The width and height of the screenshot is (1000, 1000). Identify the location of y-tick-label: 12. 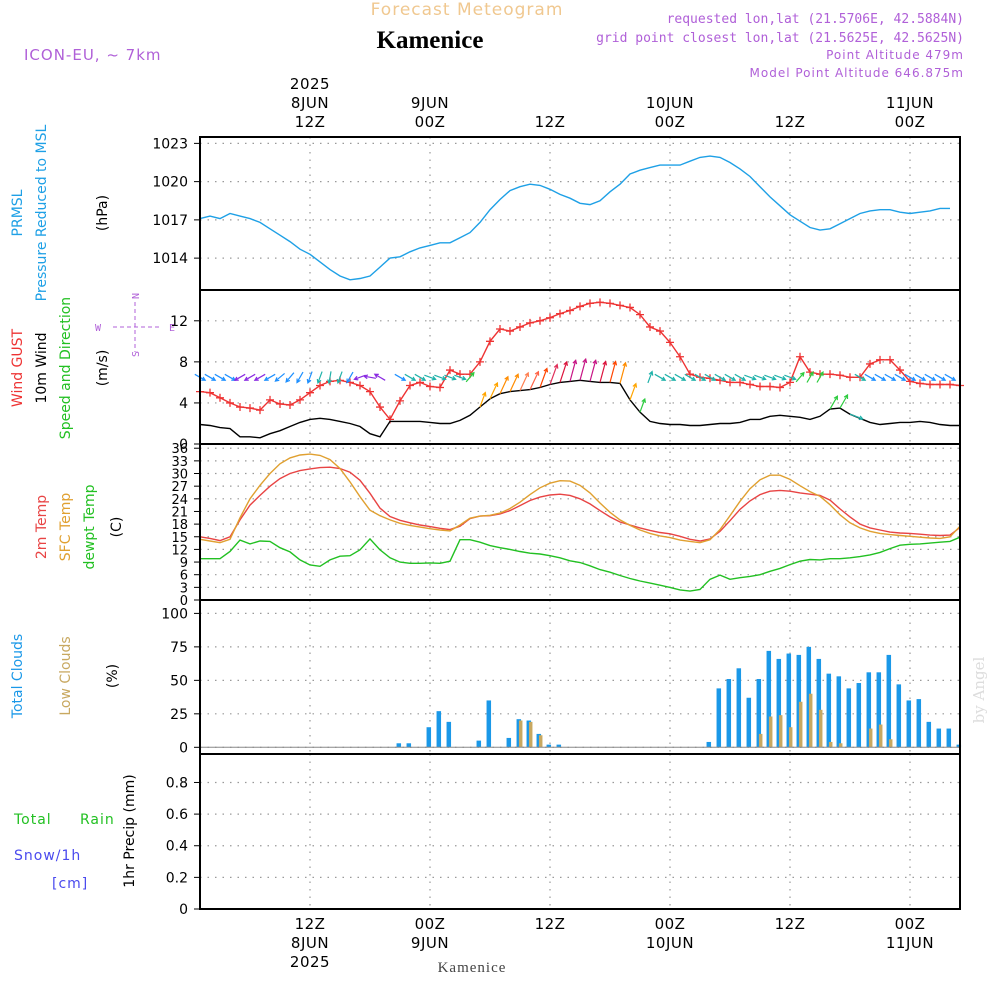
(179, 322).